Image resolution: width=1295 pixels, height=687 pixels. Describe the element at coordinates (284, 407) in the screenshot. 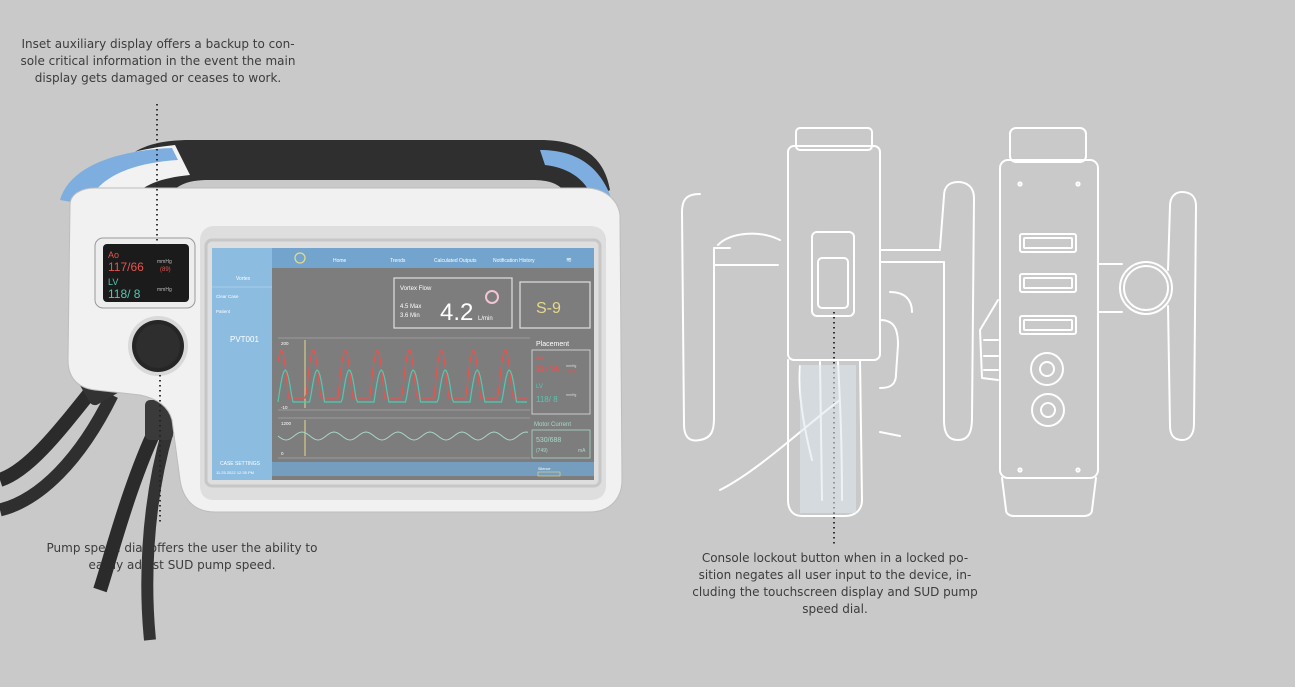

I see `chart-top-ymin: -10` at that location.